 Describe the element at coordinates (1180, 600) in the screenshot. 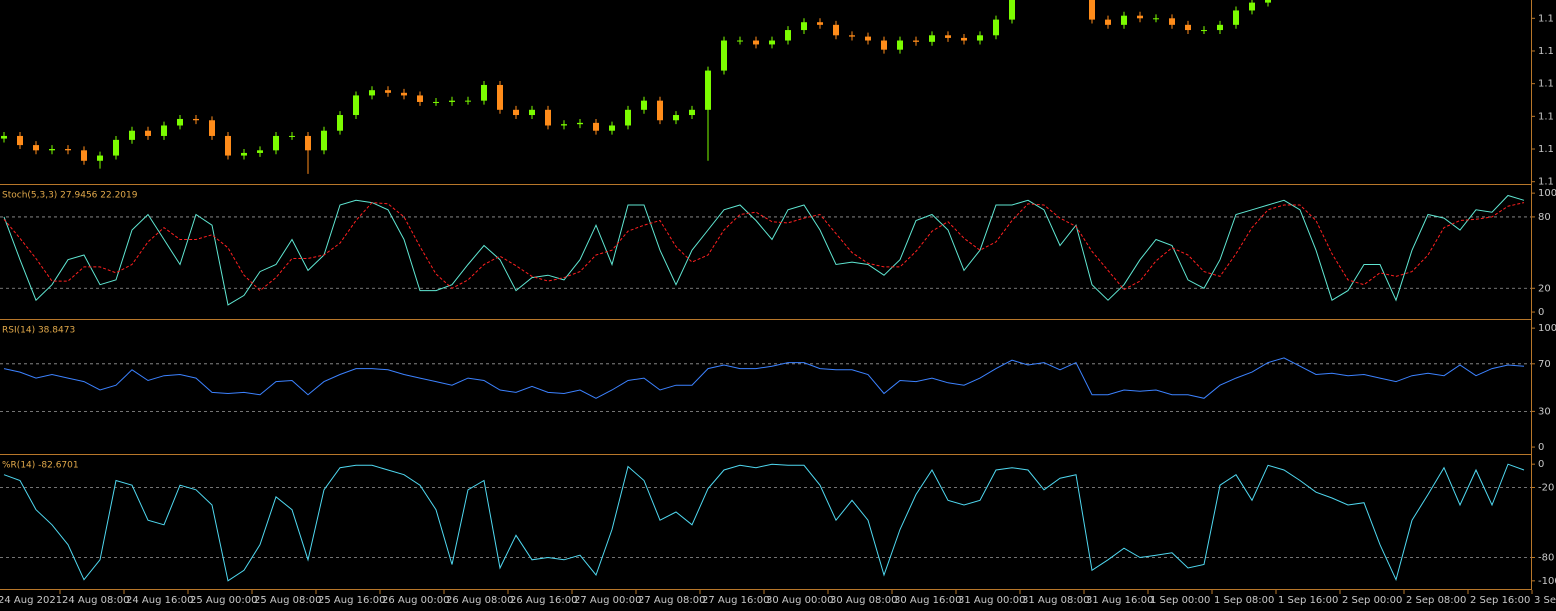

I see `x-tick-label: 1 Sep 00:00` at that location.